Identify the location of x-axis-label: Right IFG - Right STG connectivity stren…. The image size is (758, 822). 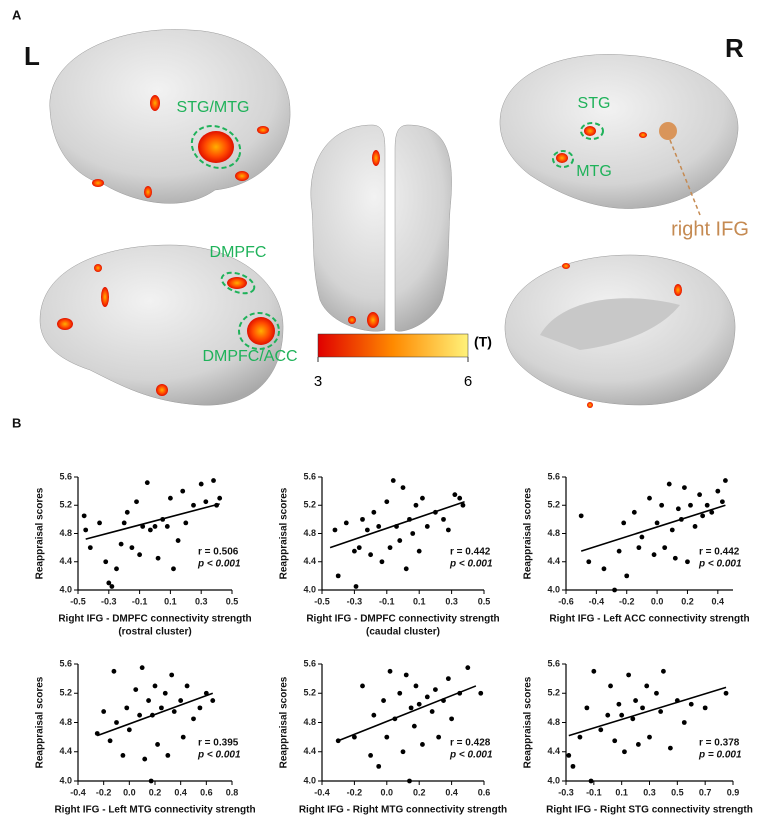
(649, 810).